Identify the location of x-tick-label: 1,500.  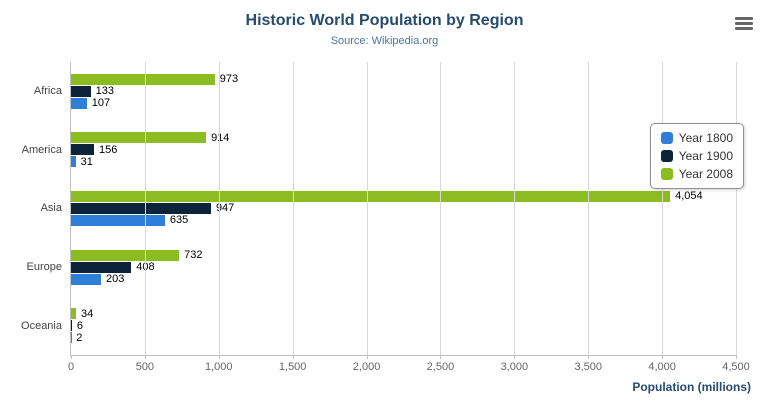
(292, 367).